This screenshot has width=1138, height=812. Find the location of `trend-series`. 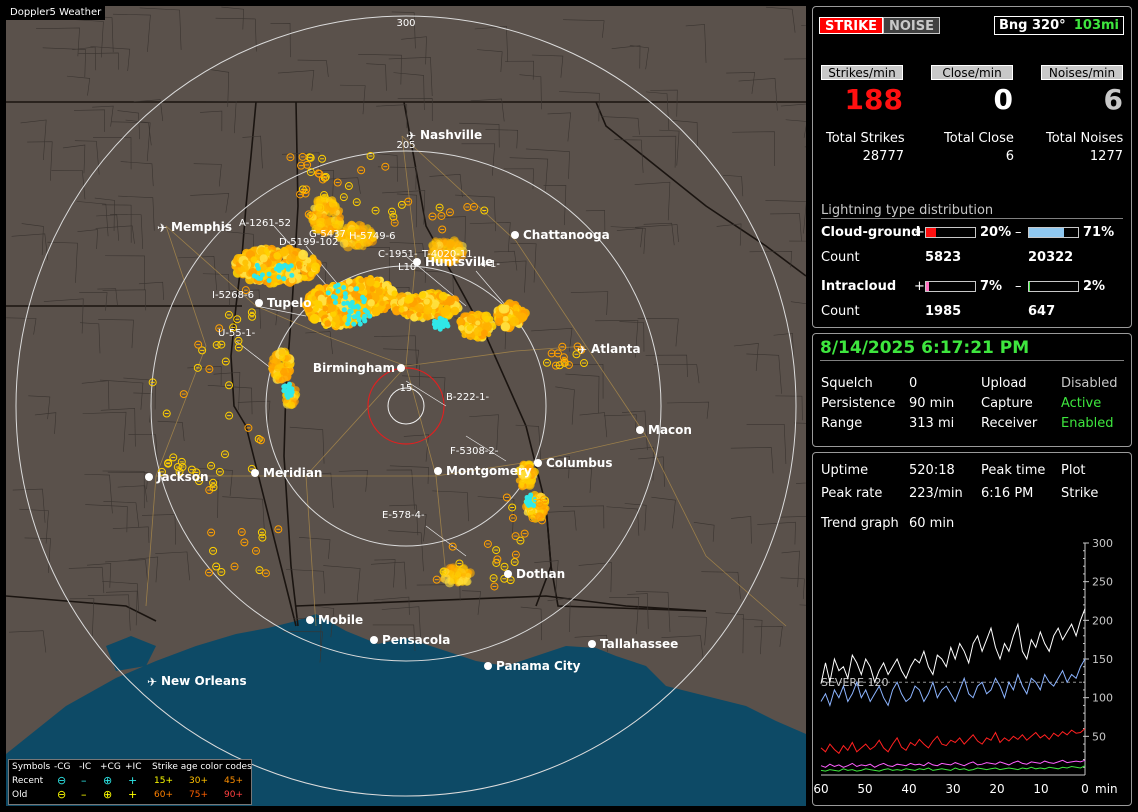

trend-series is located at coordinates (953, 690).